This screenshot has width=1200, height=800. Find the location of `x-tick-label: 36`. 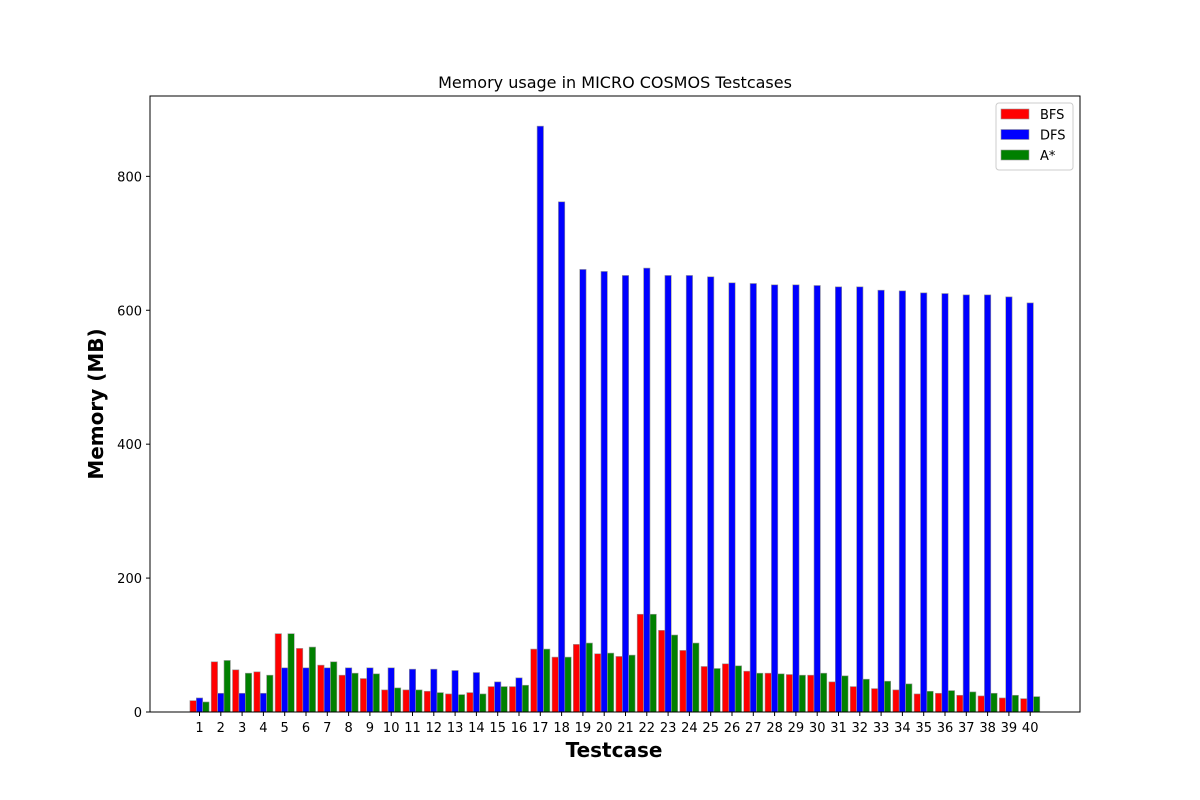

x-tick-label: 36 is located at coordinates (945, 728).